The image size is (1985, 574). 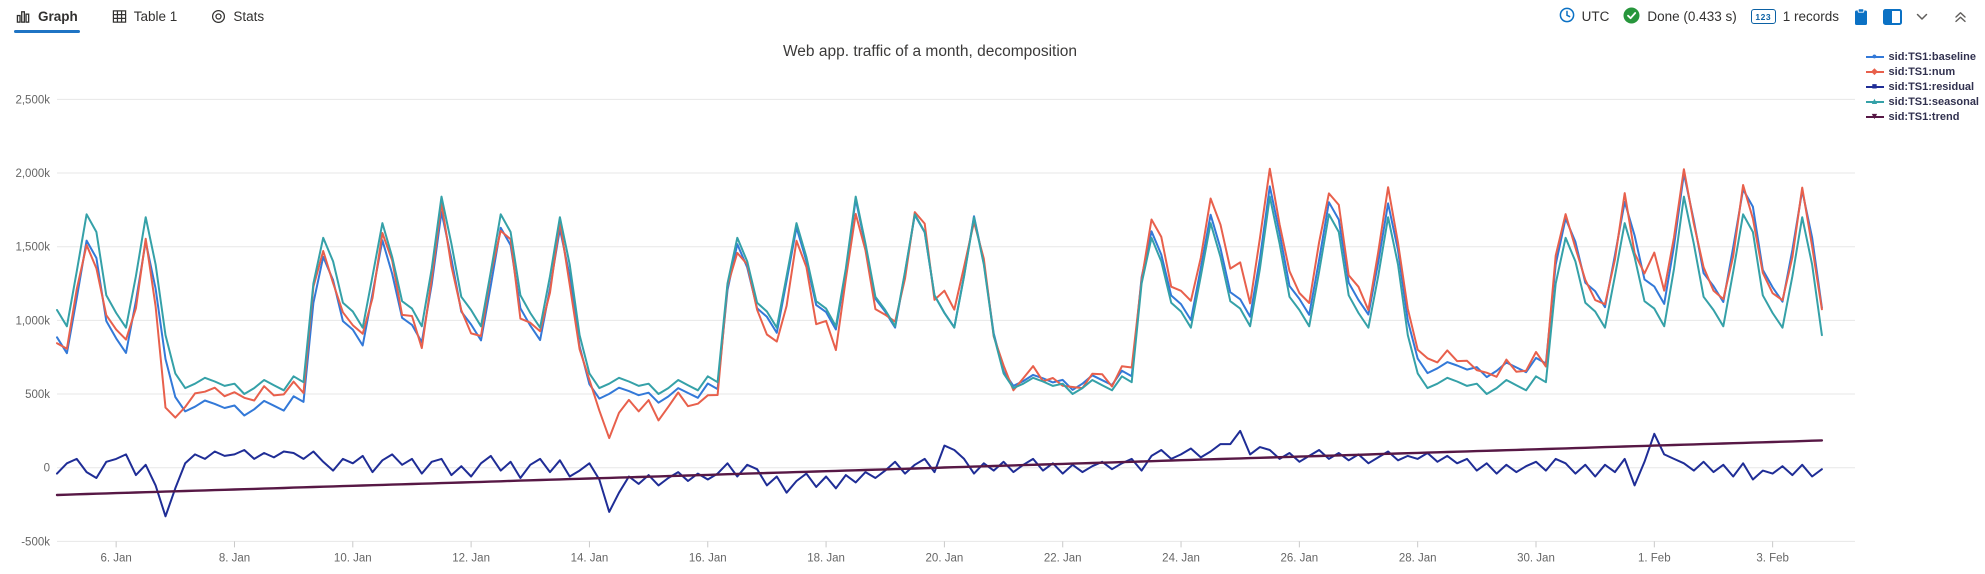 What do you see at coordinates (115, 558) in the screenshot?
I see `svg-text: 6. Jan` at bounding box center [115, 558].